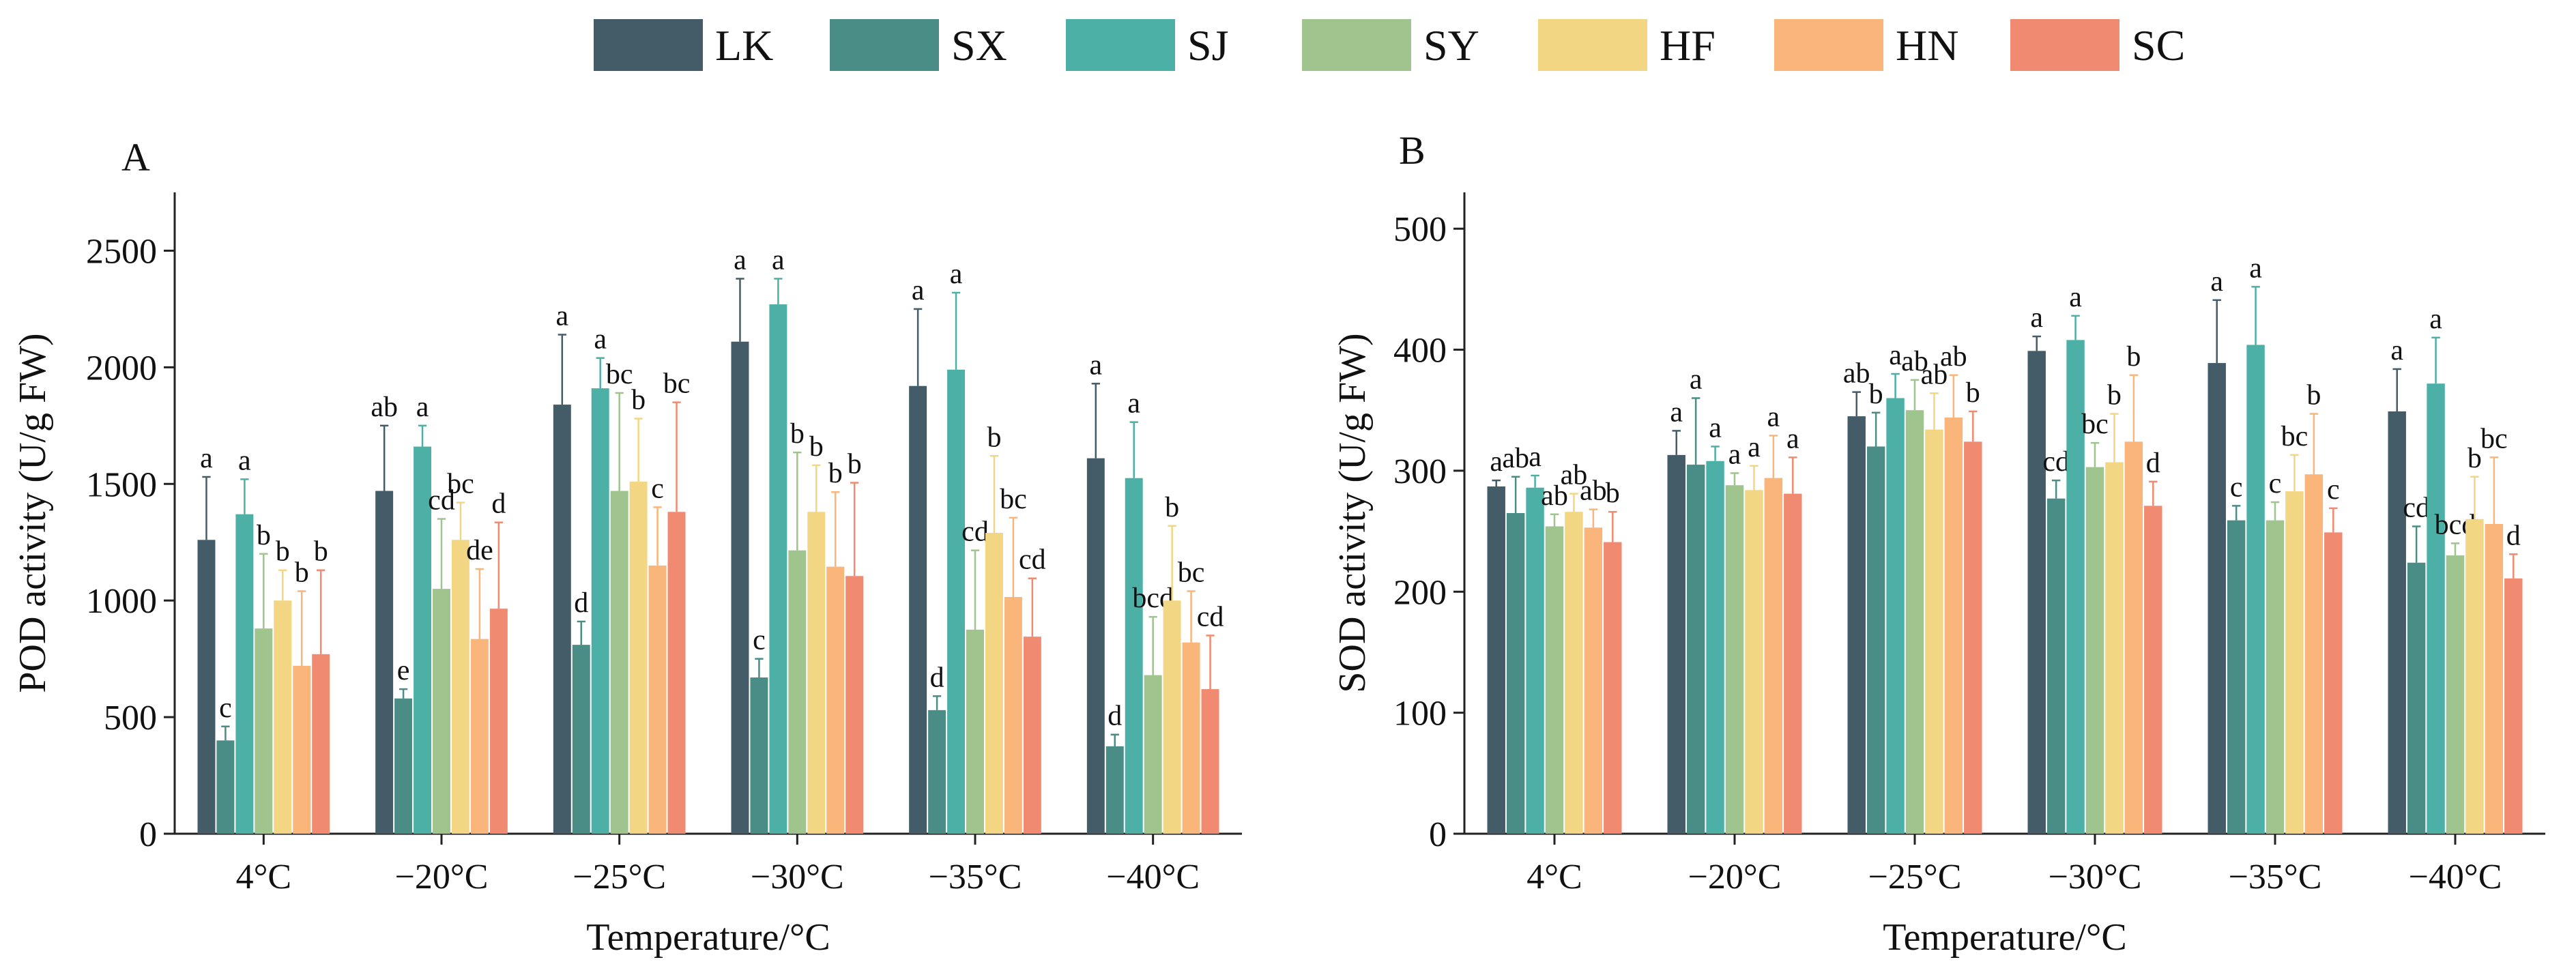 This screenshot has height=977, width=2576. Describe the element at coordinates (1953, 357) in the screenshot. I see `panel-b-sig-letter-hn-minus25c: ab` at that location.